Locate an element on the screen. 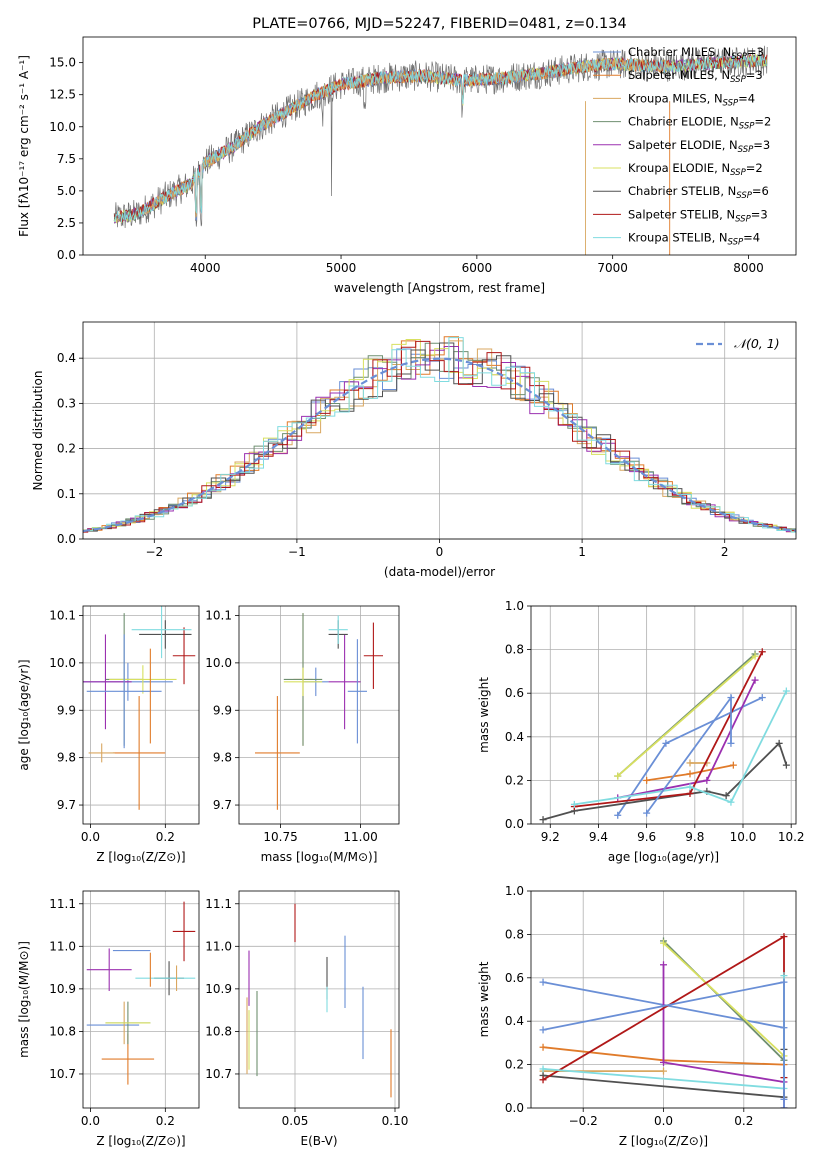 Image resolution: width=819 pixels, height=1170 pixels. y-tick-label: 10.7 is located at coordinates (62, 1074).